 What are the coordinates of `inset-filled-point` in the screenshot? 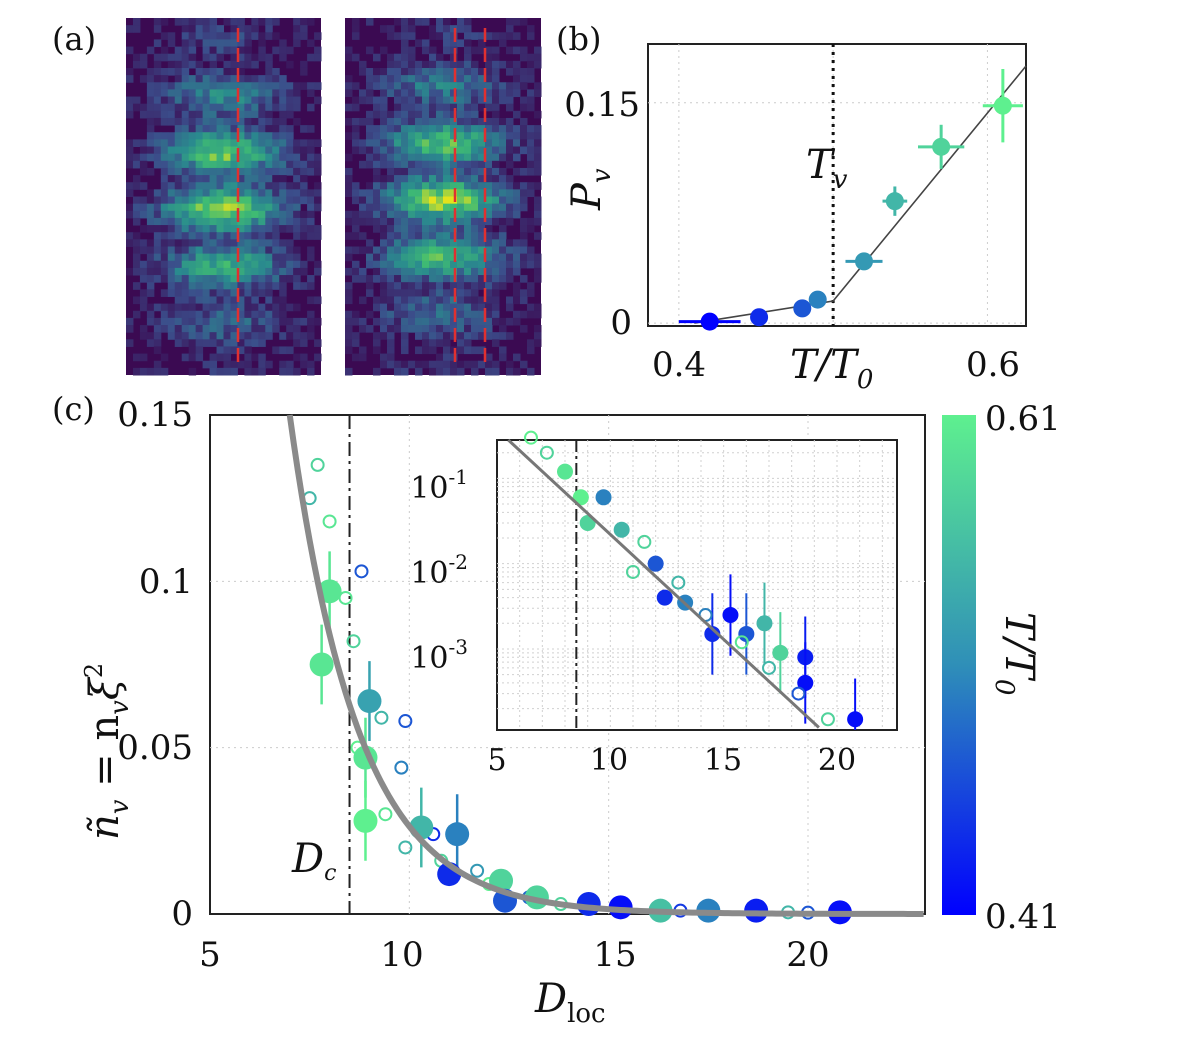 It's located at (780, 652).